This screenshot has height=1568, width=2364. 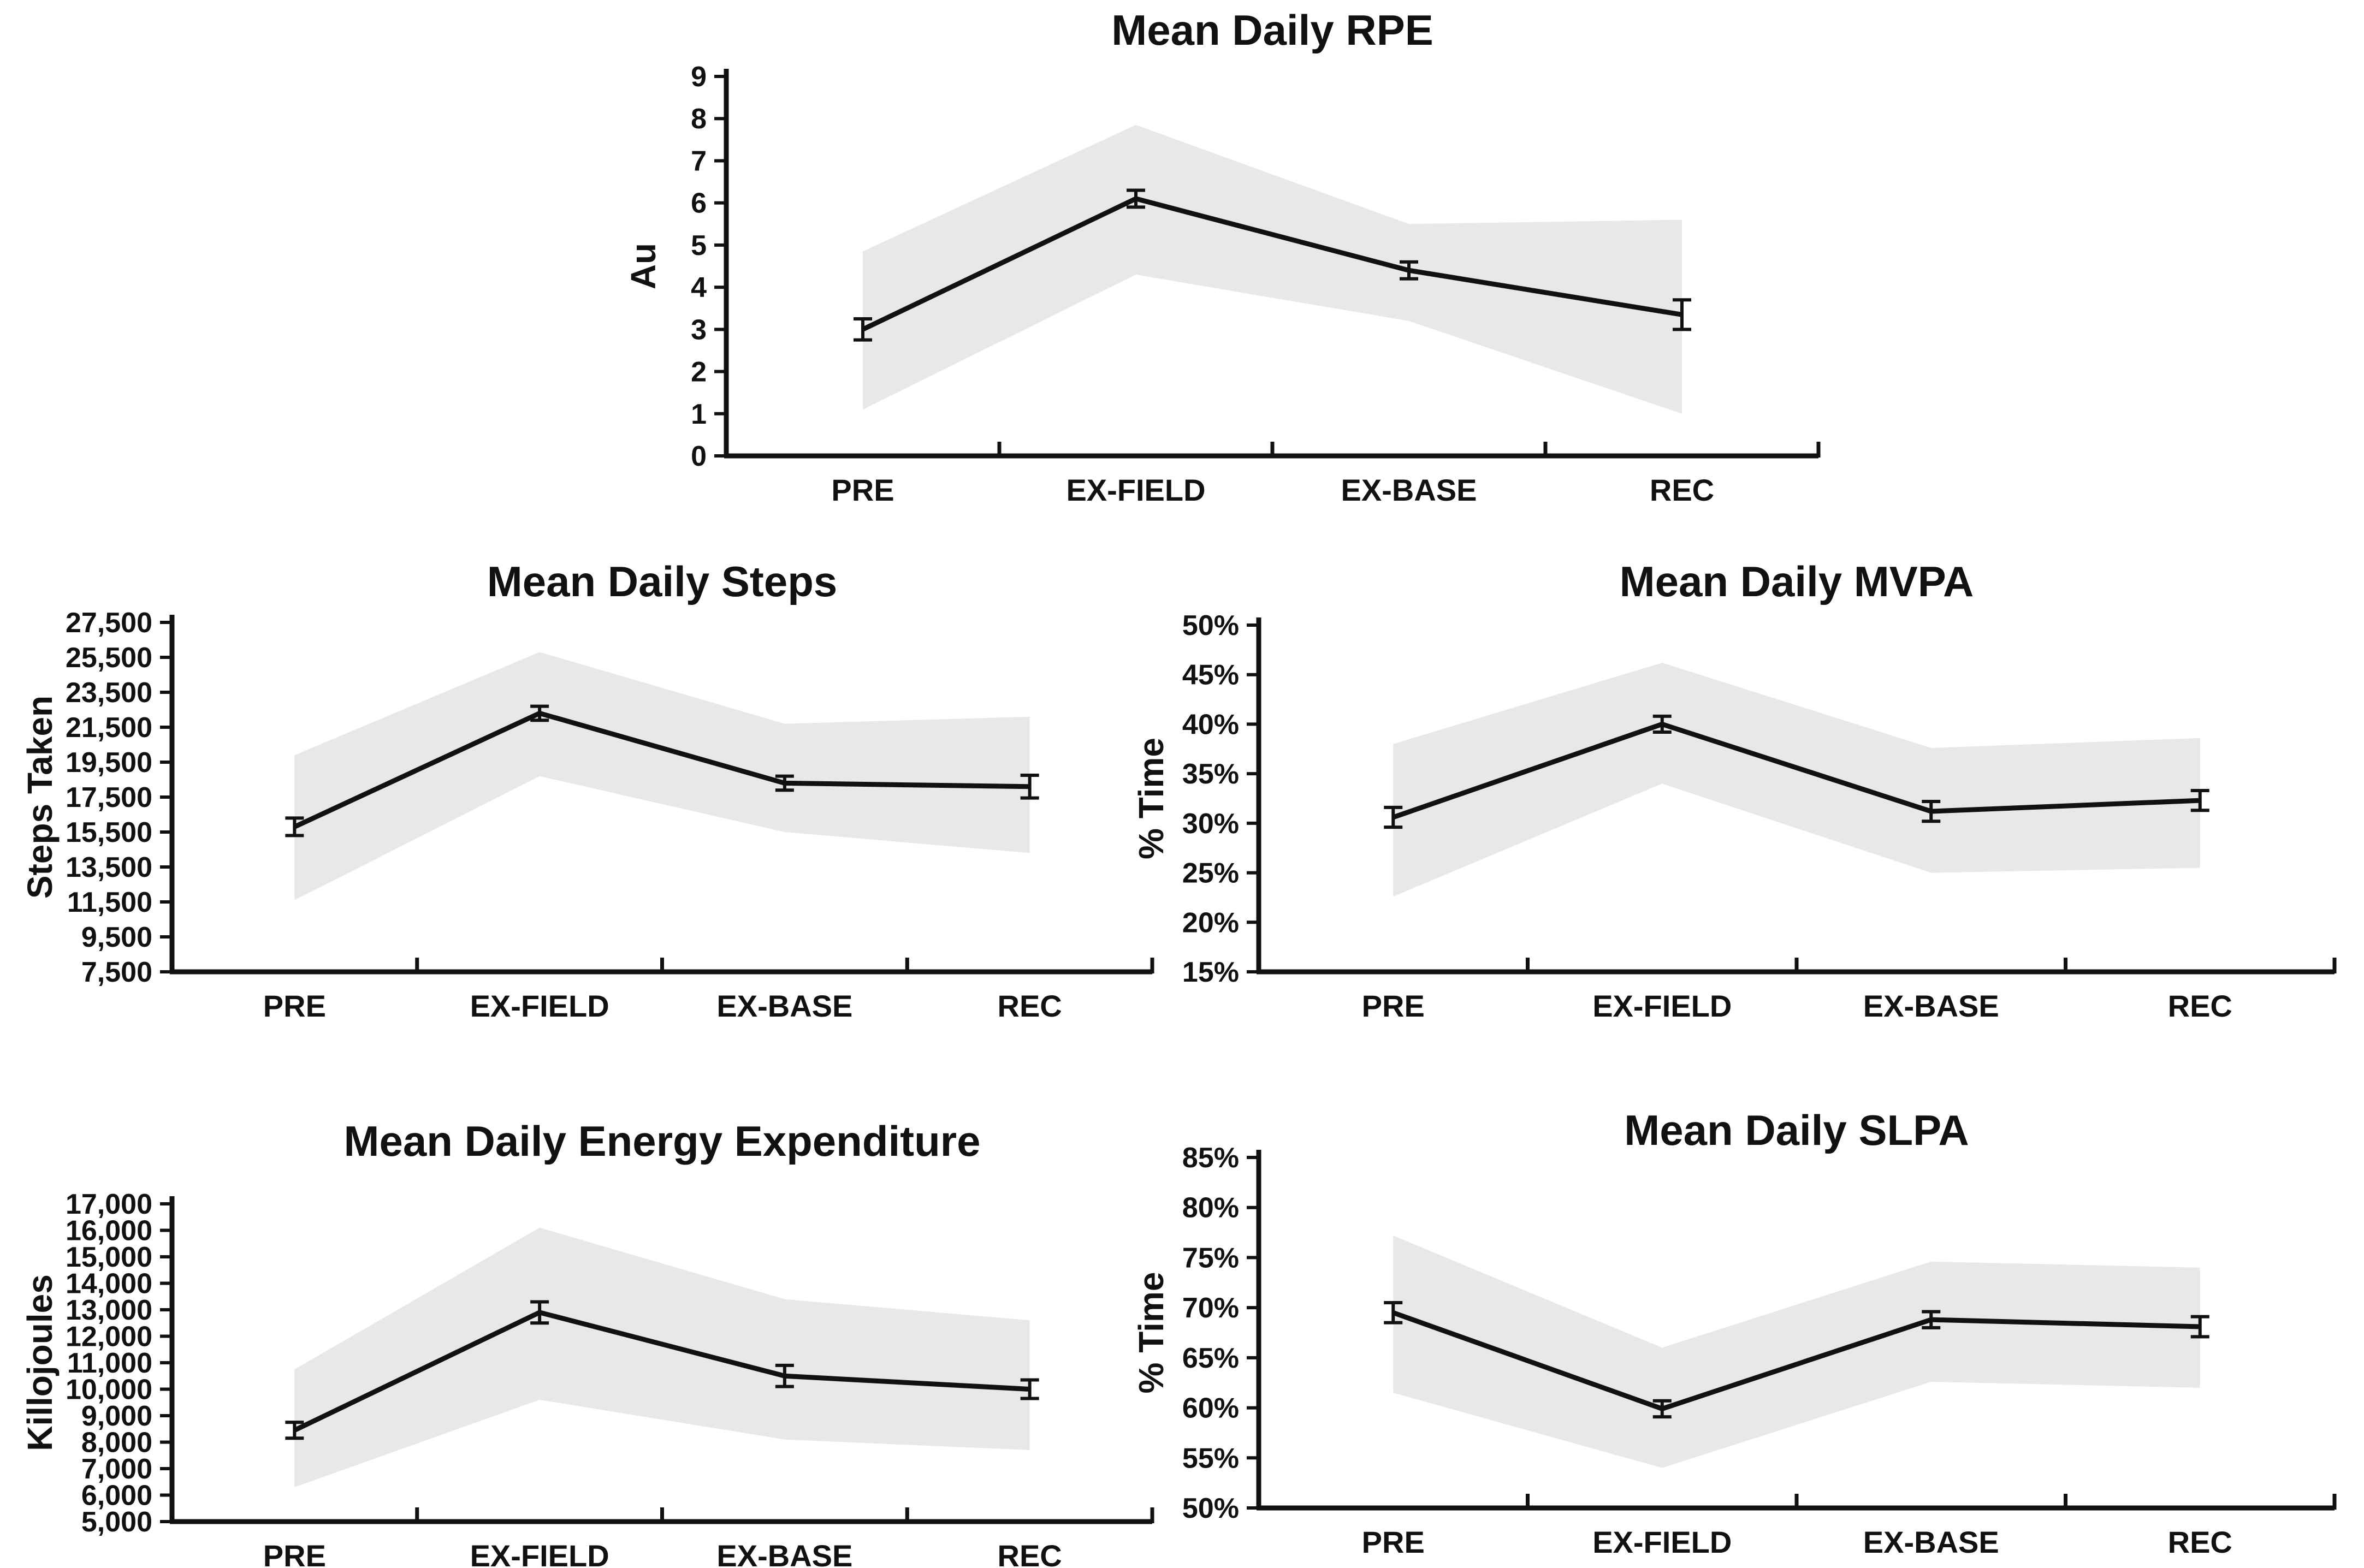 What do you see at coordinates (1210, 1308) in the screenshot?
I see `y-tick-label: 70%` at bounding box center [1210, 1308].